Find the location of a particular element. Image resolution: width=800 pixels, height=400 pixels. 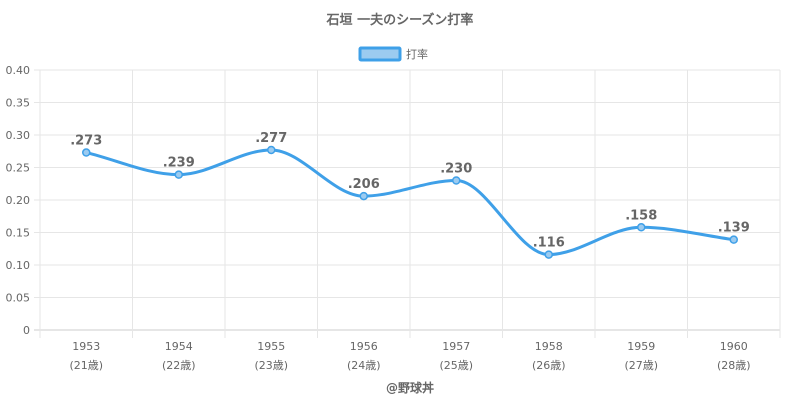

x-tick-sublabel: (27歳) is located at coordinates (641, 365).